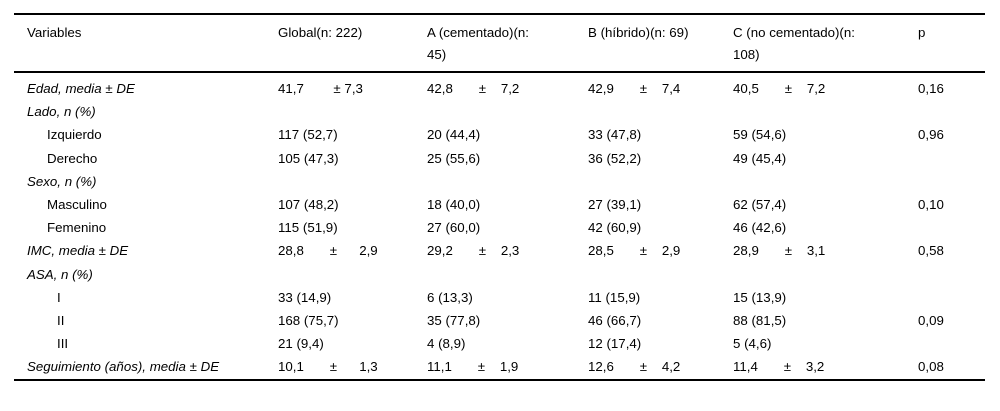 Image resolution: width=1000 pixels, height=411 pixels. I want to click on row-label: Derecho, so click(72, 158).